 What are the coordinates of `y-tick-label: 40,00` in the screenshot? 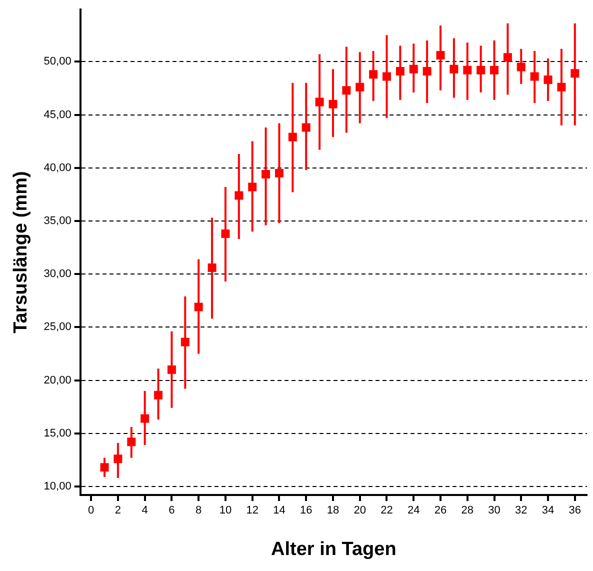 It's located at (58, 168).